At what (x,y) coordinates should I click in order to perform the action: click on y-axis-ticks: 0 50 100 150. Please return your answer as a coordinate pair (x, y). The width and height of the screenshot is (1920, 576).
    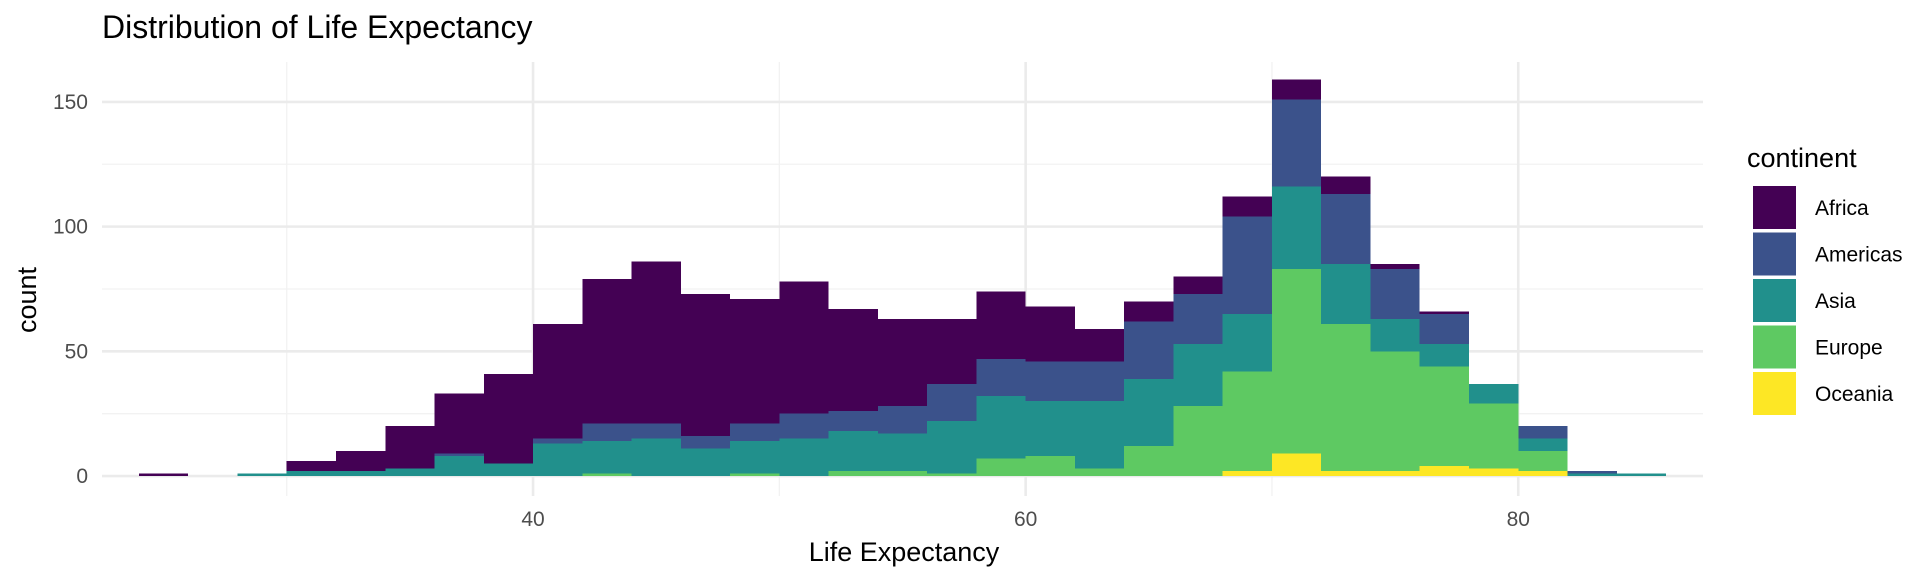
    Looking at the image, I should click on (70, 289).